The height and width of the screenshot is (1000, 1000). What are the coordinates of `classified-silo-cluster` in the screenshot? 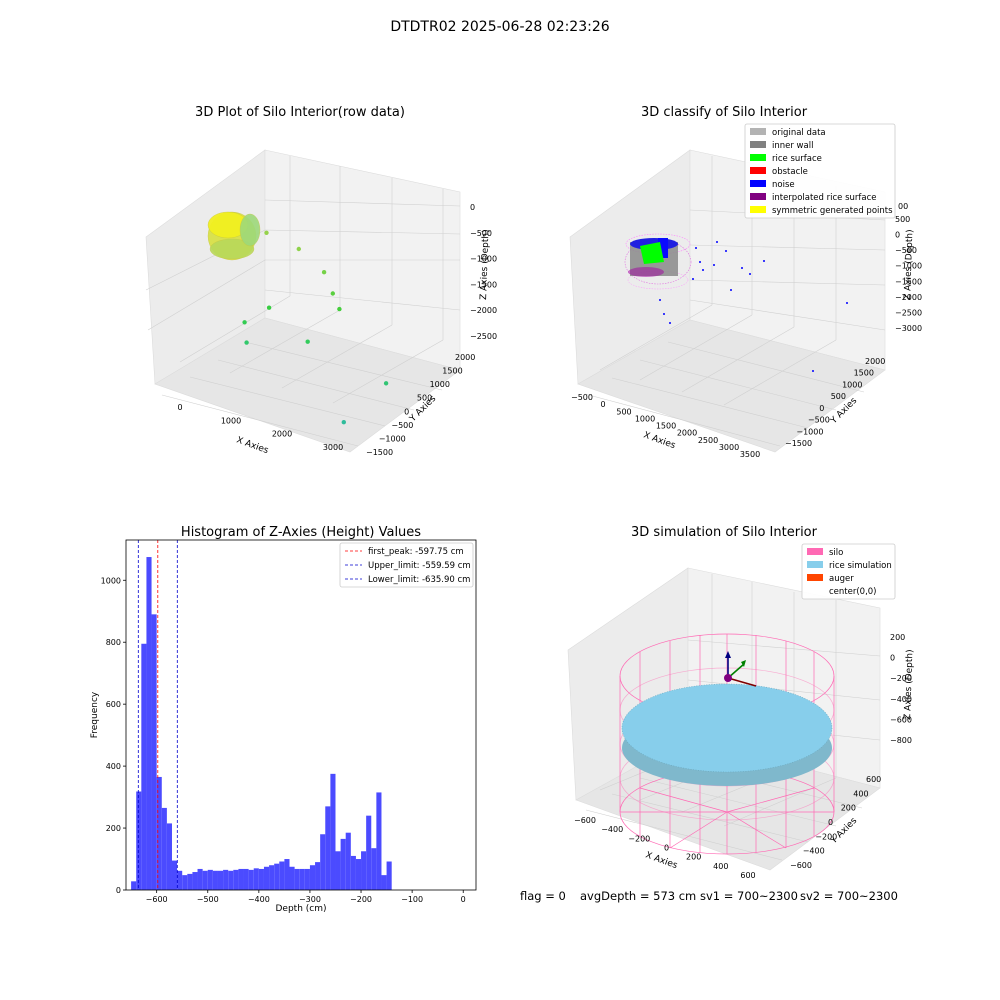 It's located at (658, 261).